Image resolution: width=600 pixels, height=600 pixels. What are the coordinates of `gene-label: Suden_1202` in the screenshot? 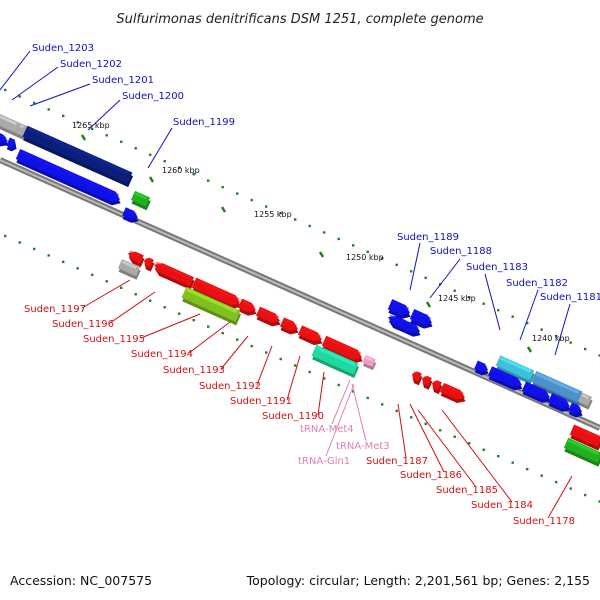 It's located at (91, 64).